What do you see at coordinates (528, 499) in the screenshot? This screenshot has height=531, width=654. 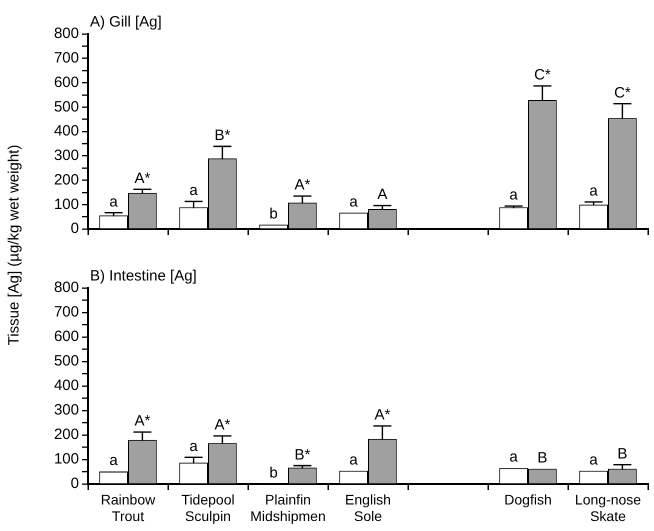 I see `x-tick-label: Dogfish` at bounding box center [528, 499].